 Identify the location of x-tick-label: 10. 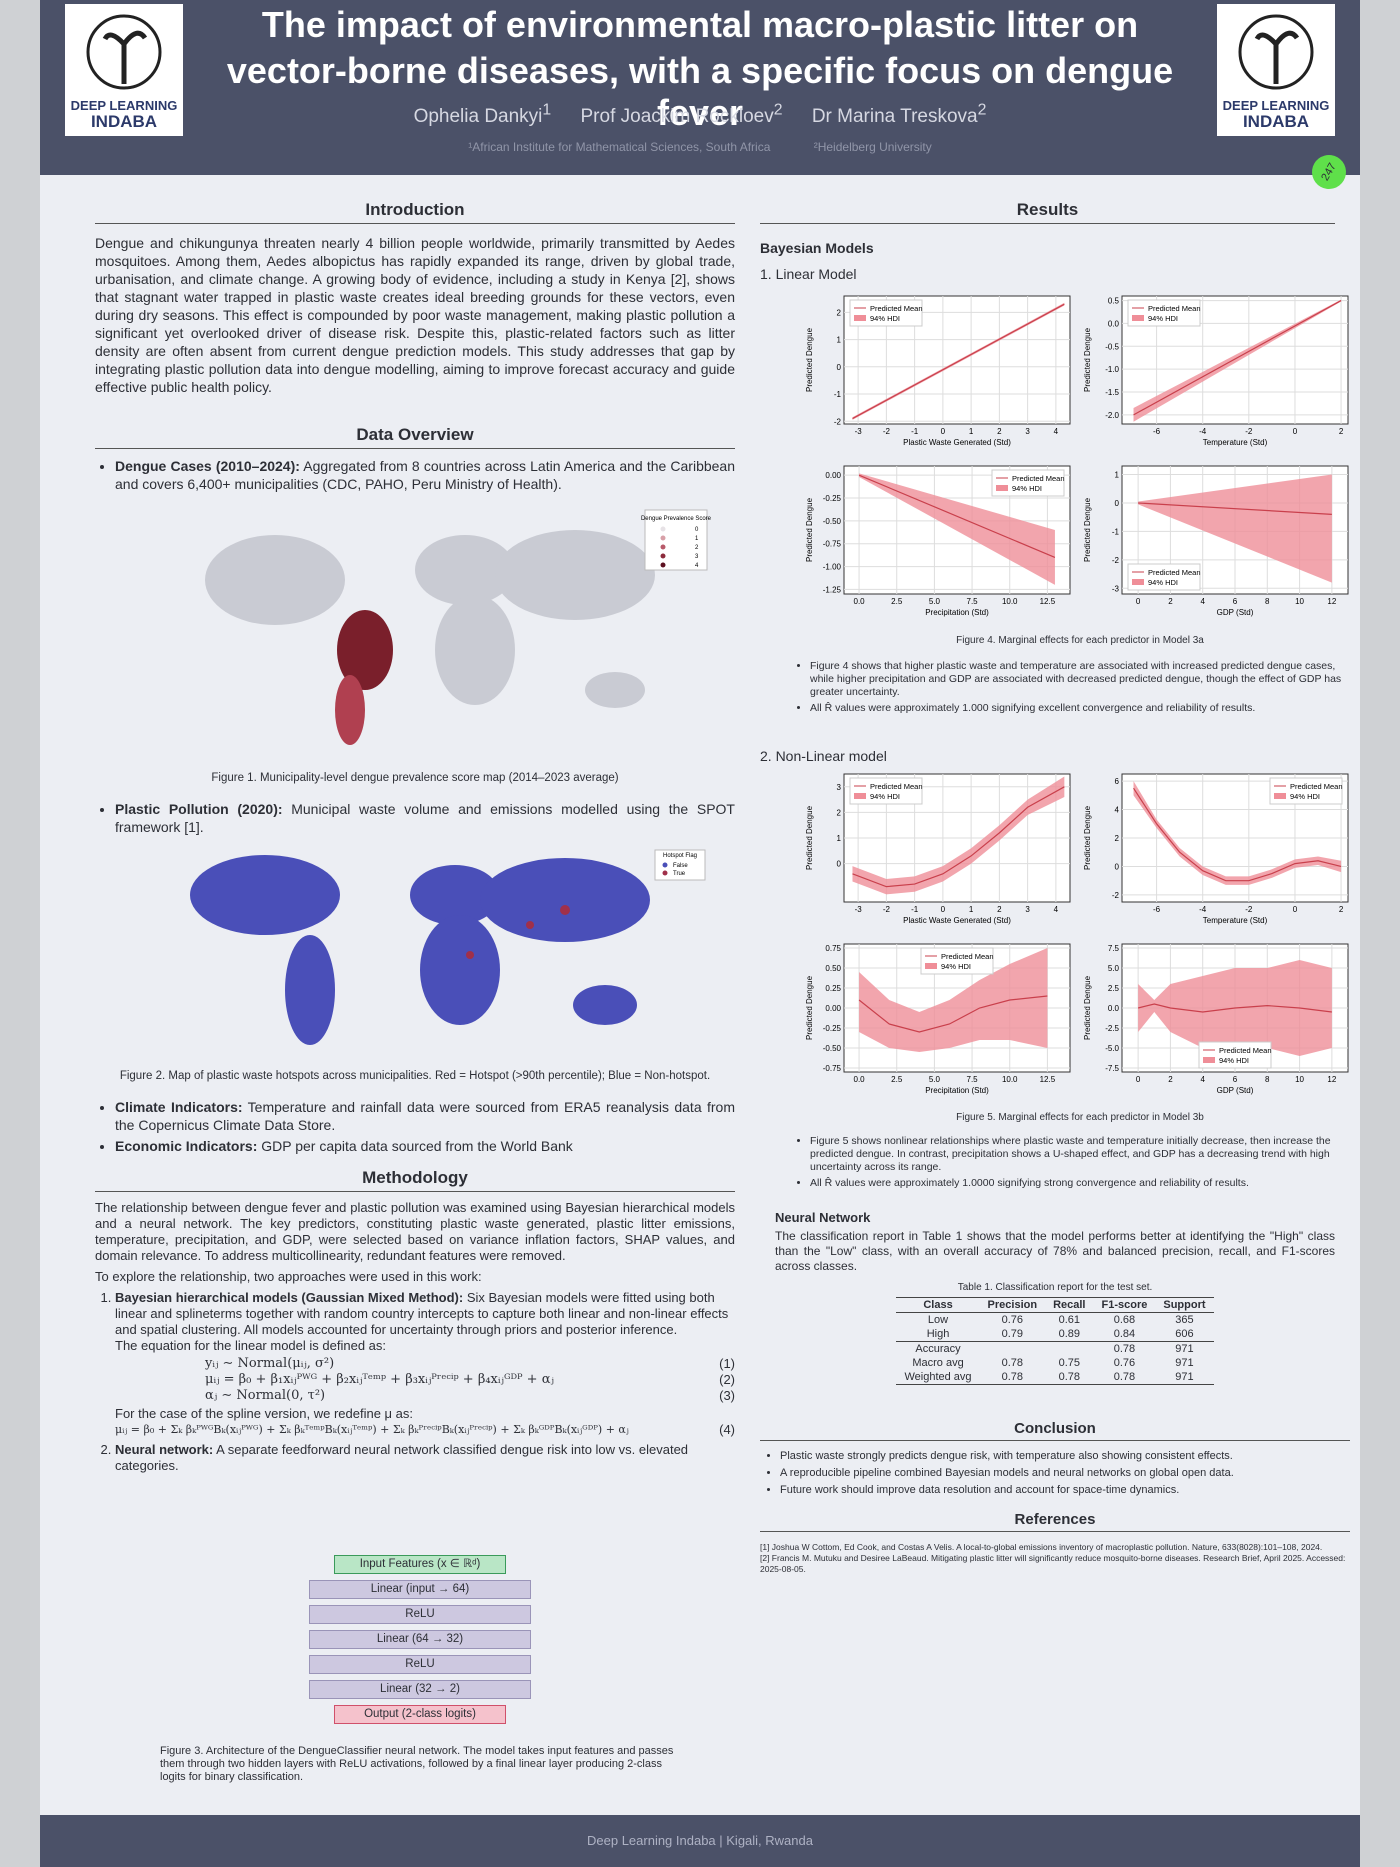
(1299, 1079).